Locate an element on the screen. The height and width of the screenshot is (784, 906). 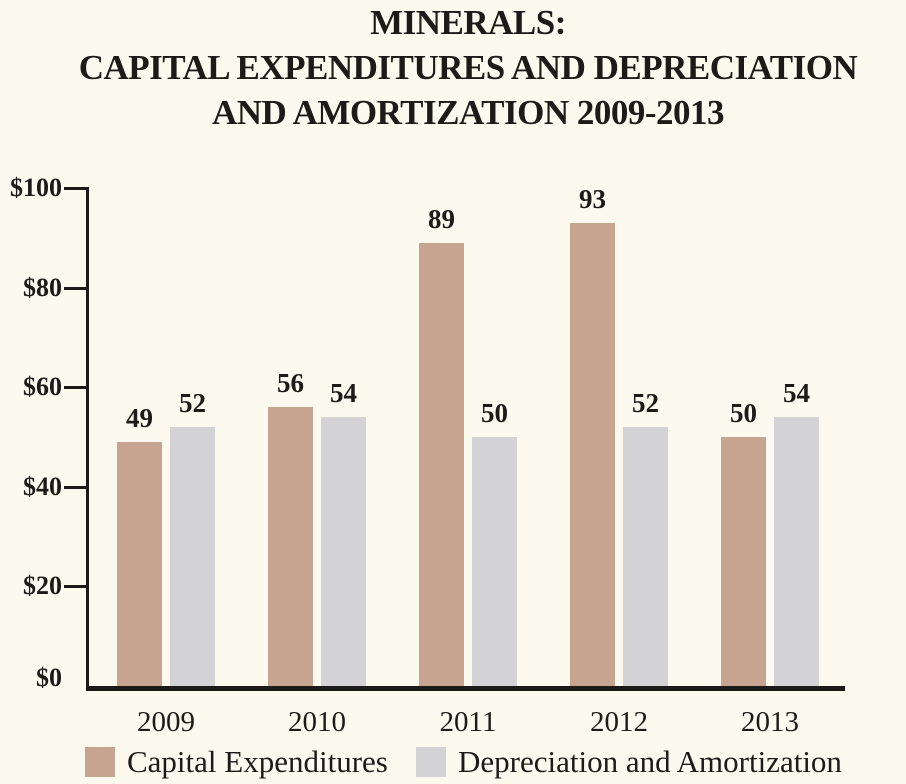
legend-item-capital-expenditures: Capital Expenditures is located at coordinates (236, 762).